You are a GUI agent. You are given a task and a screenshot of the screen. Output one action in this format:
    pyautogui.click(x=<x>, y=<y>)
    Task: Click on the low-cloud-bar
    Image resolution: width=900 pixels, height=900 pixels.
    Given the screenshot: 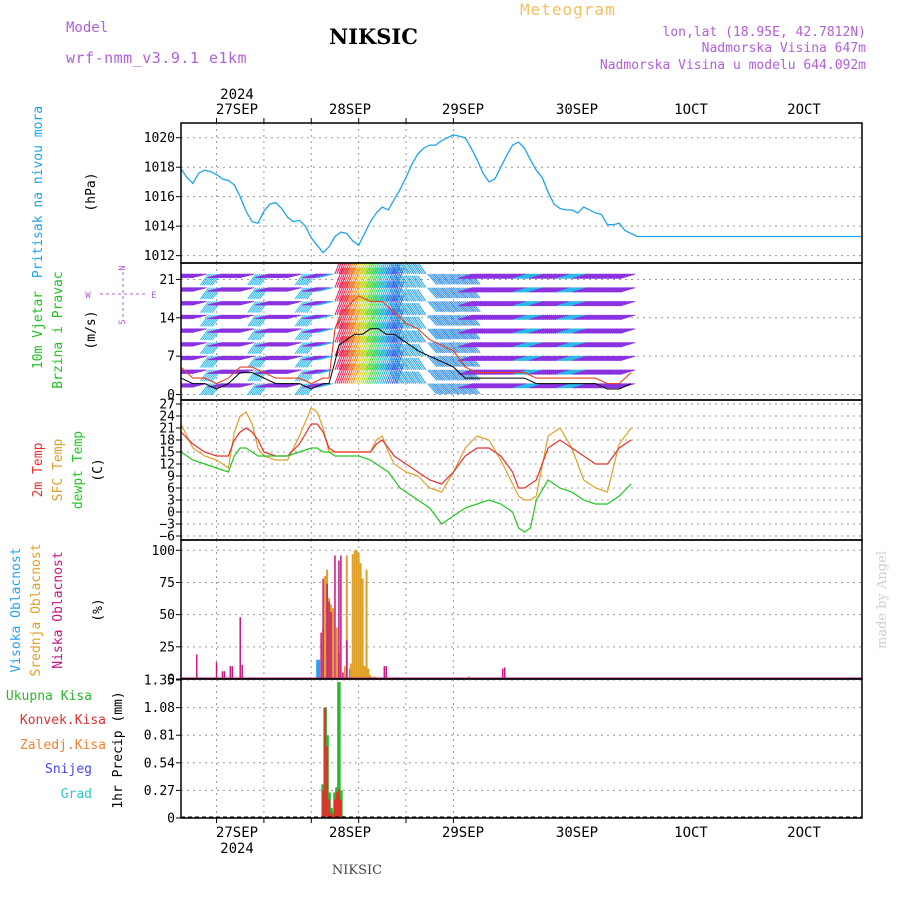 What is the action you would take?
    pyautogui.click(x=197, y=666)
    